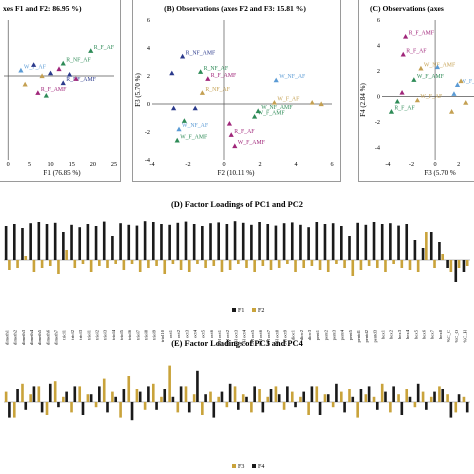 This screenshot has height=474, width=474. What do you see at coordinates (378, 45) in the screenshot?
I see `y-tick-label: 4` at bounding box center [378, 45].